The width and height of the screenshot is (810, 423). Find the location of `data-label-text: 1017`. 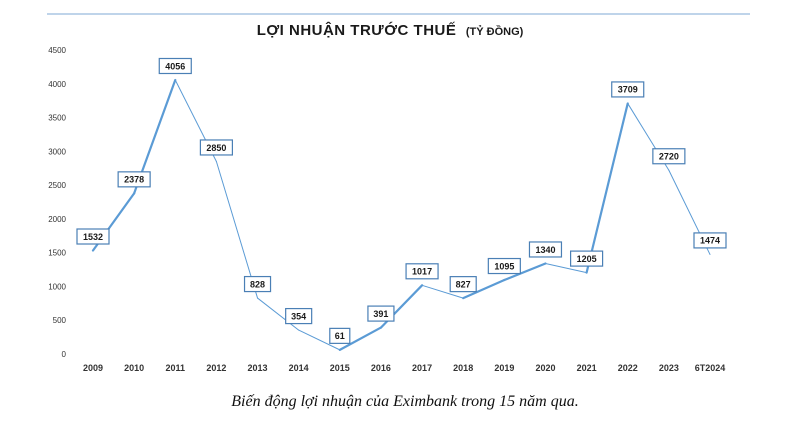

data-label-text: 1017 is located at coordinates (422, 272).